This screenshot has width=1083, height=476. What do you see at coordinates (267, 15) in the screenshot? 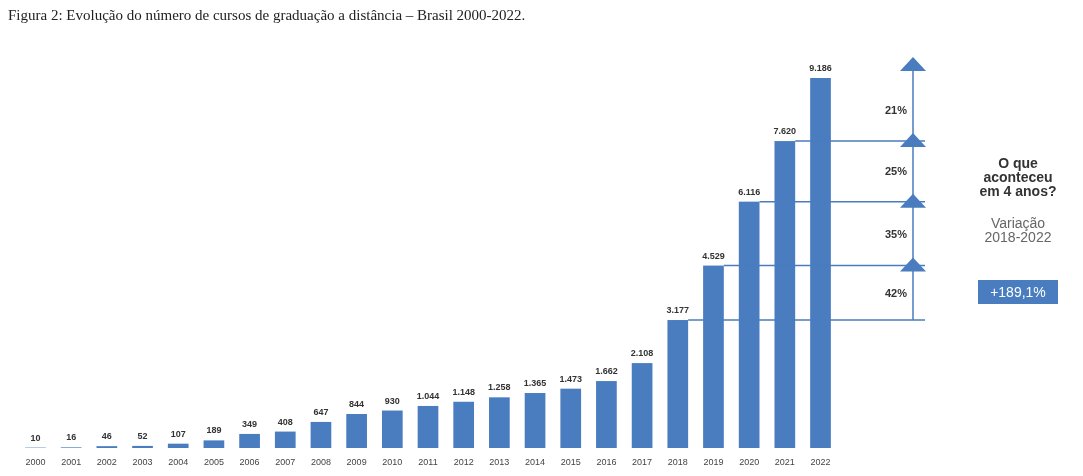
I see `chart-title: Figura 2: Evolução do número de cursos de graduação a distância – Brasil 2000-2022.` at bounding box center [267, 15].